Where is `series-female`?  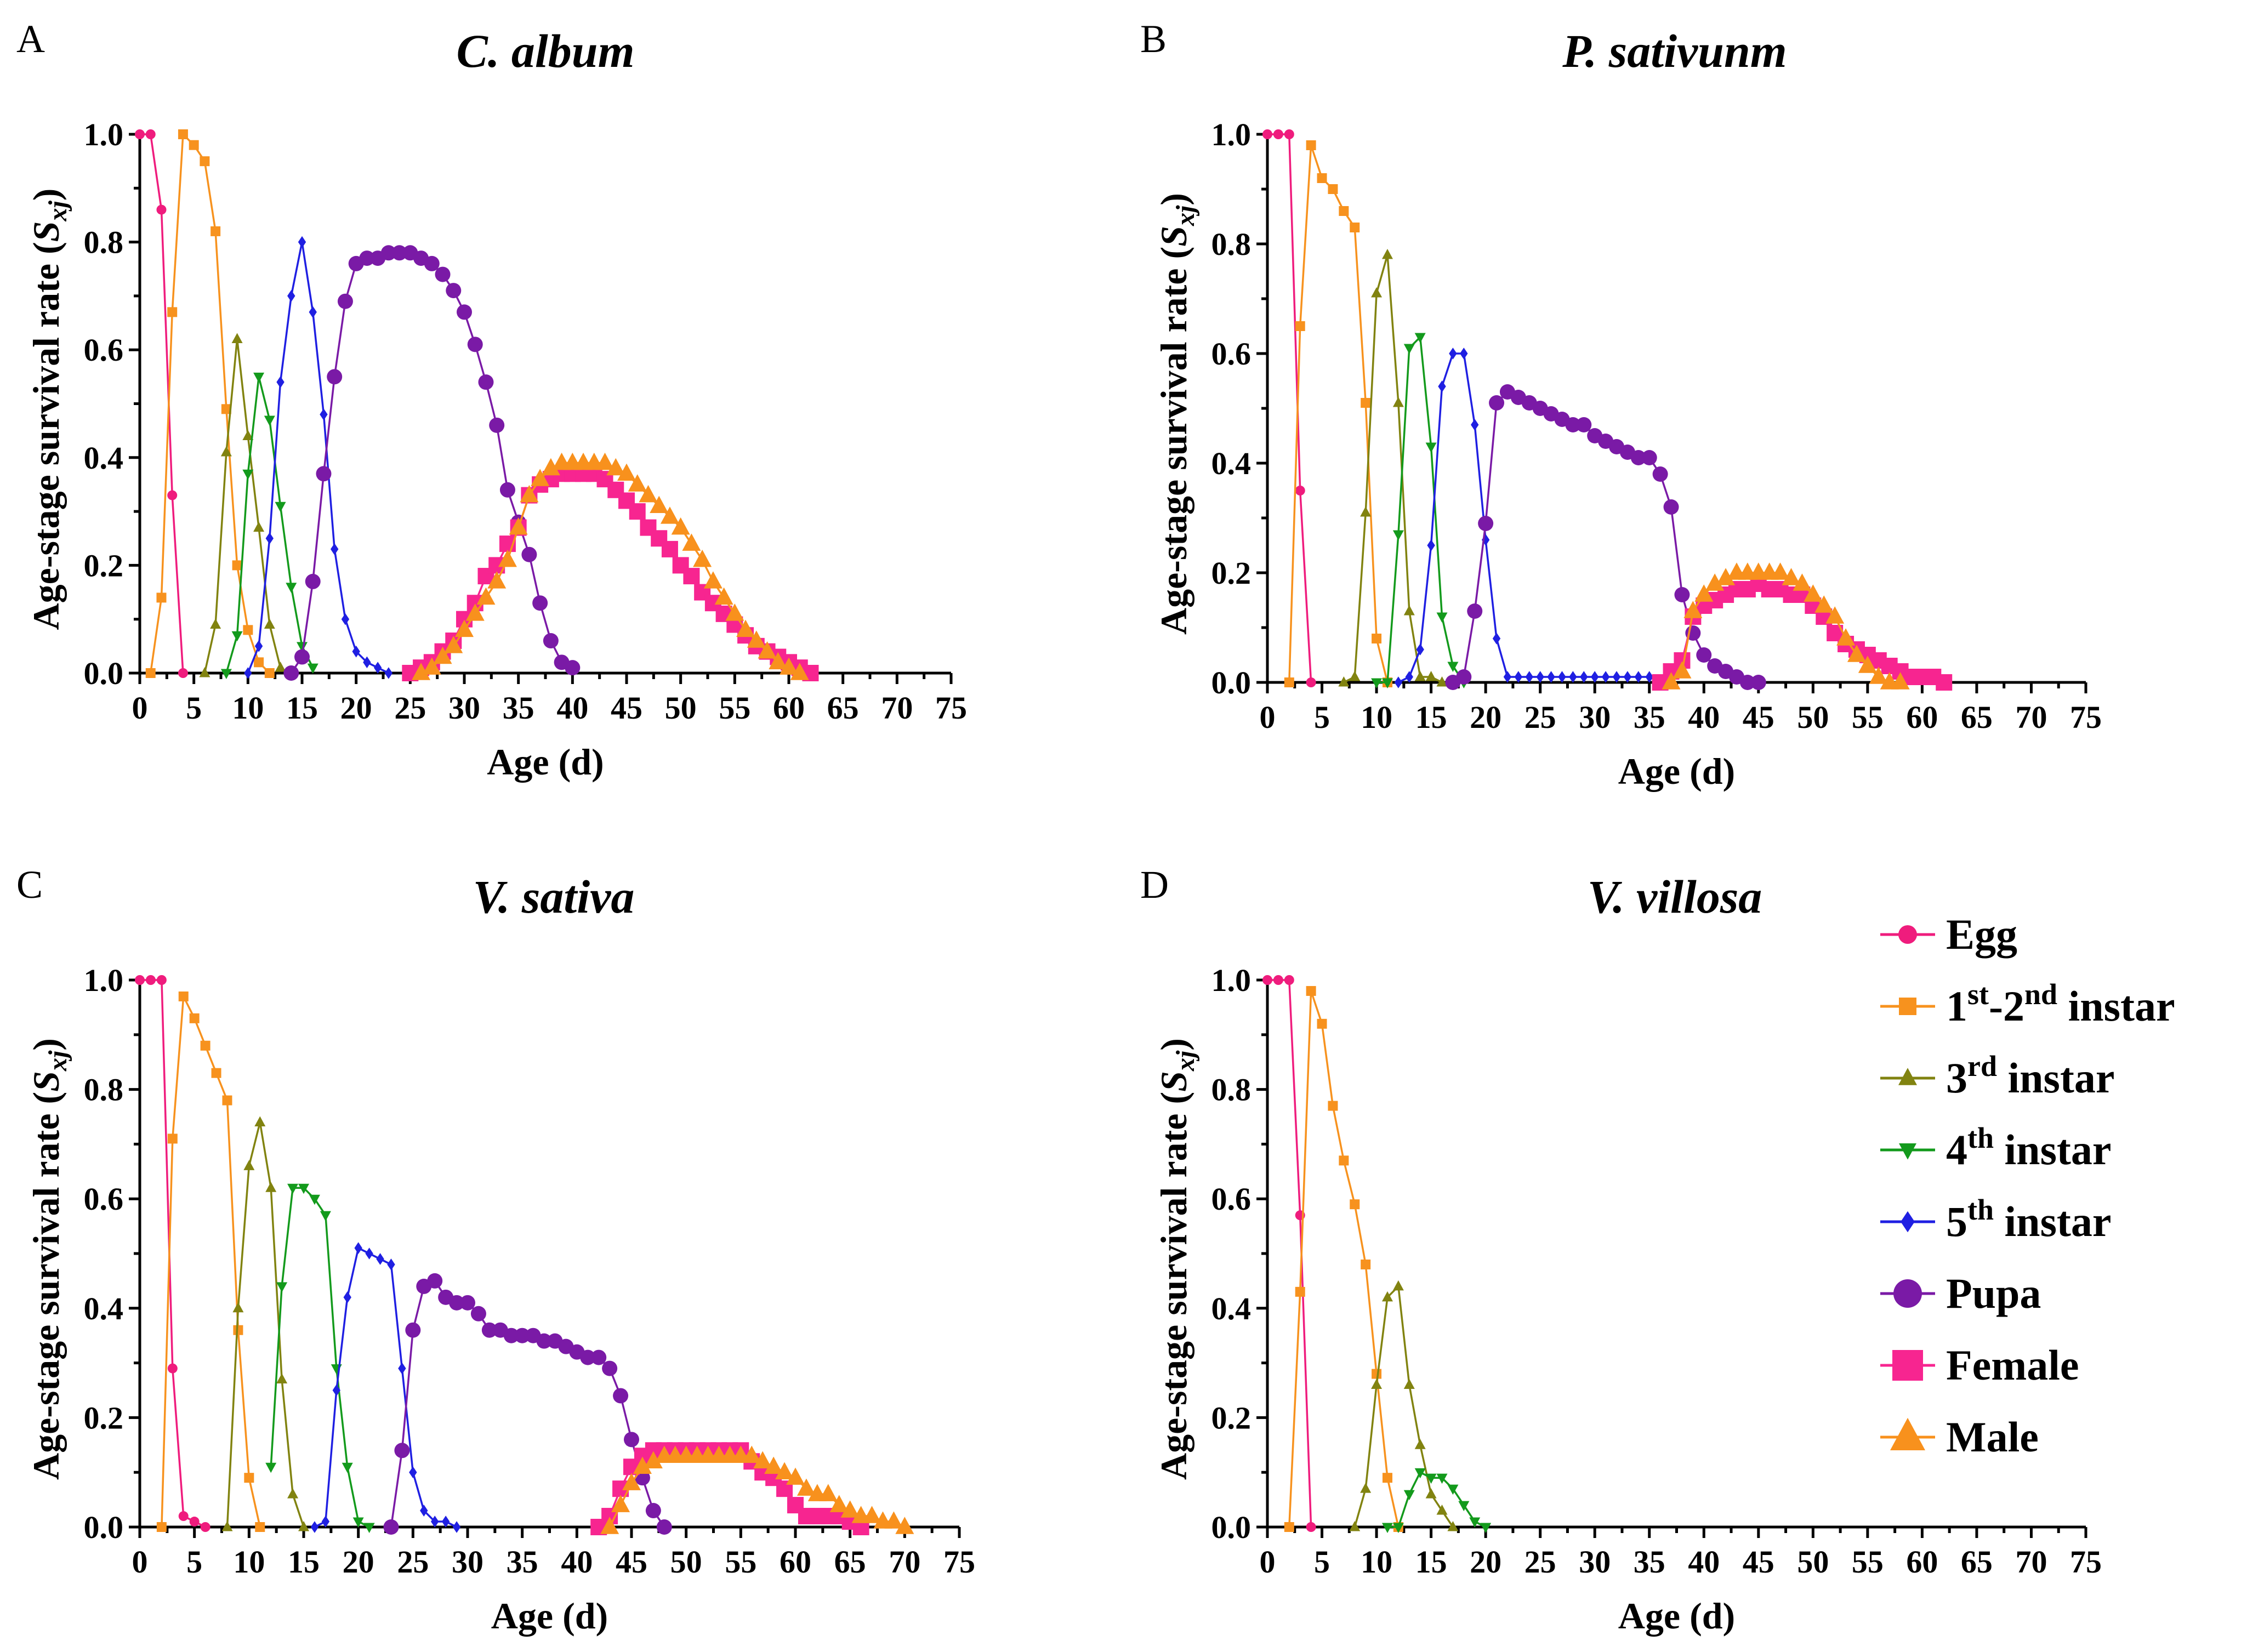 series-female is located at coordinates (610, 573).